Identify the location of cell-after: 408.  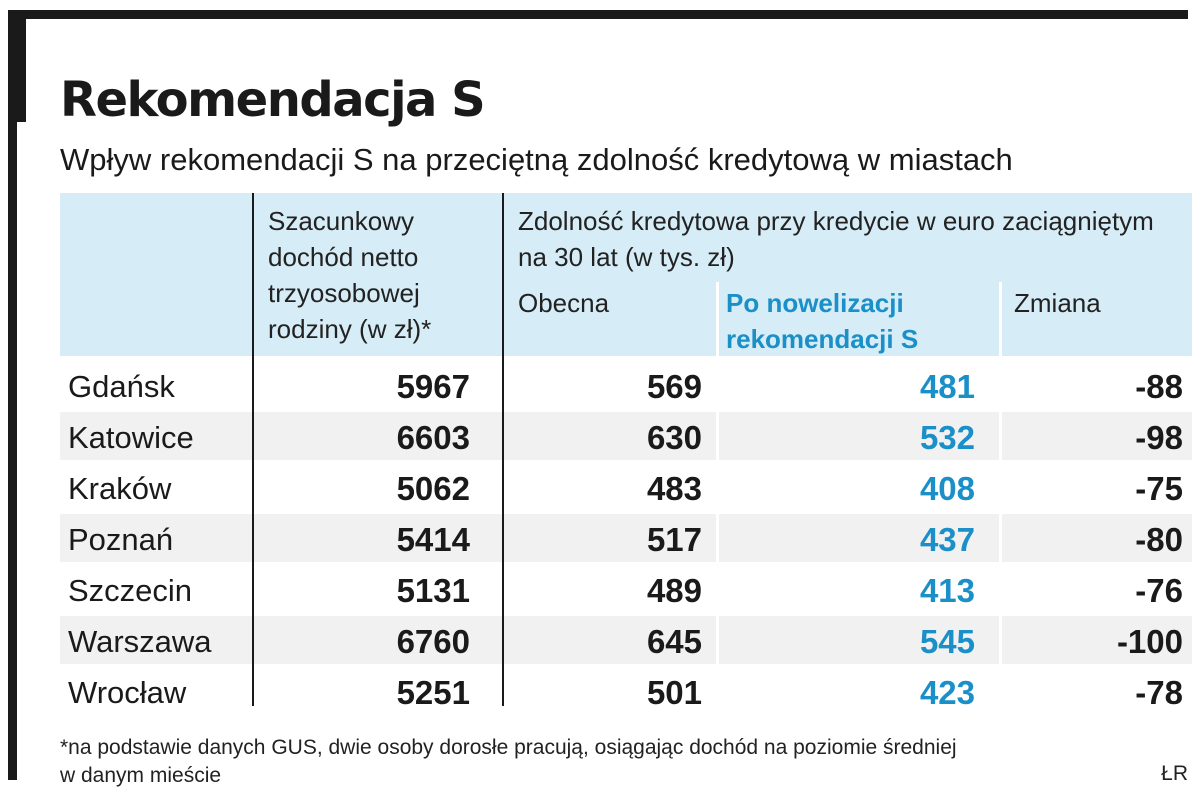
(947, 488).